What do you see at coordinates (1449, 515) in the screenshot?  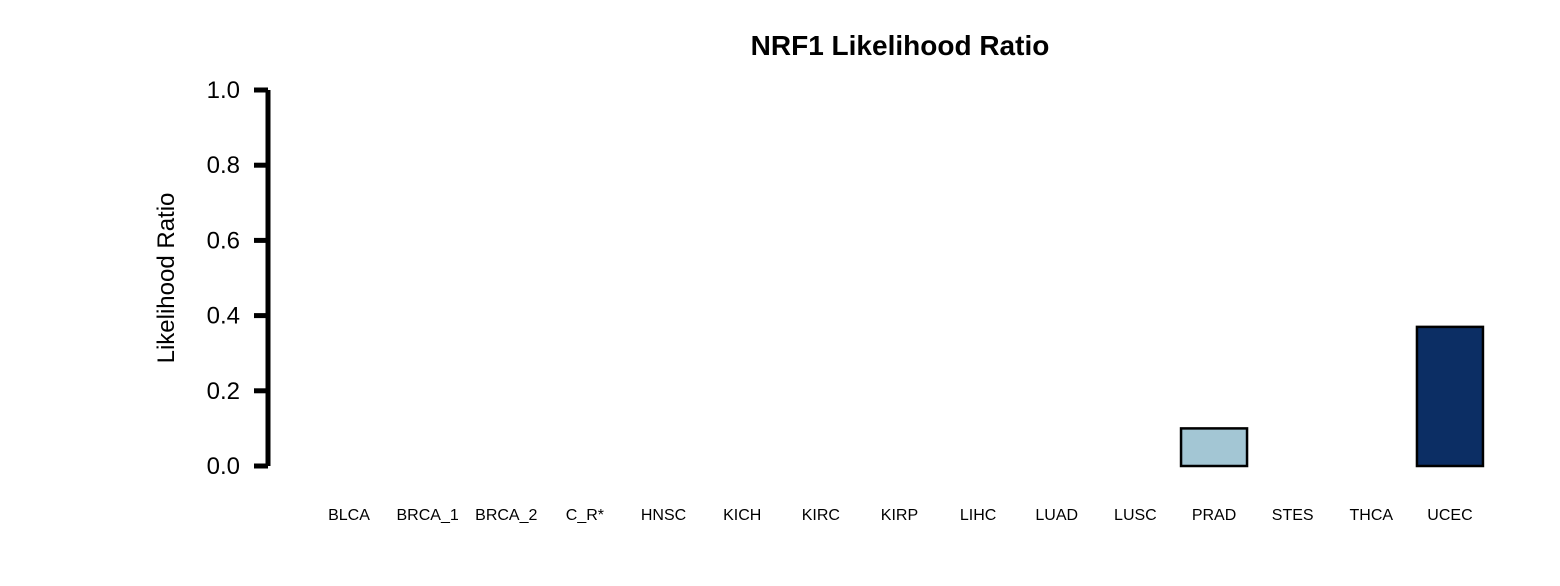 I see `x-tick-label: UCEC` at bounding box center [1449, 515].